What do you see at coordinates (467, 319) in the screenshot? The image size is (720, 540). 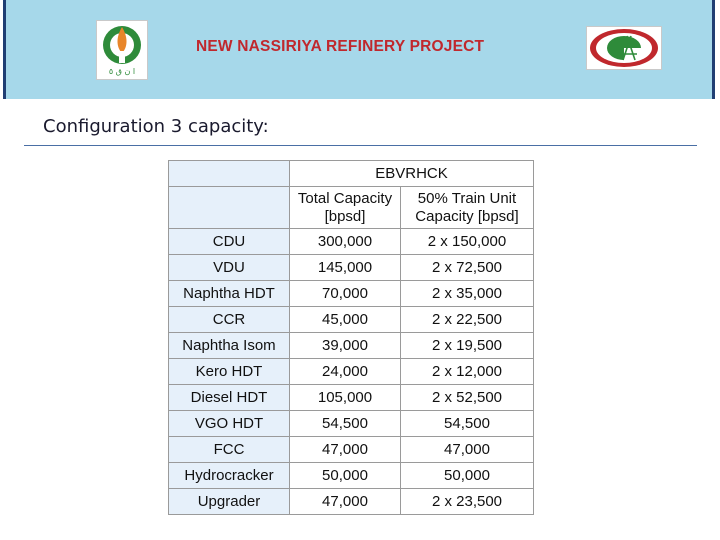 I see `train-capacity: 2 x 22,500` at bounding box center [467, 319].